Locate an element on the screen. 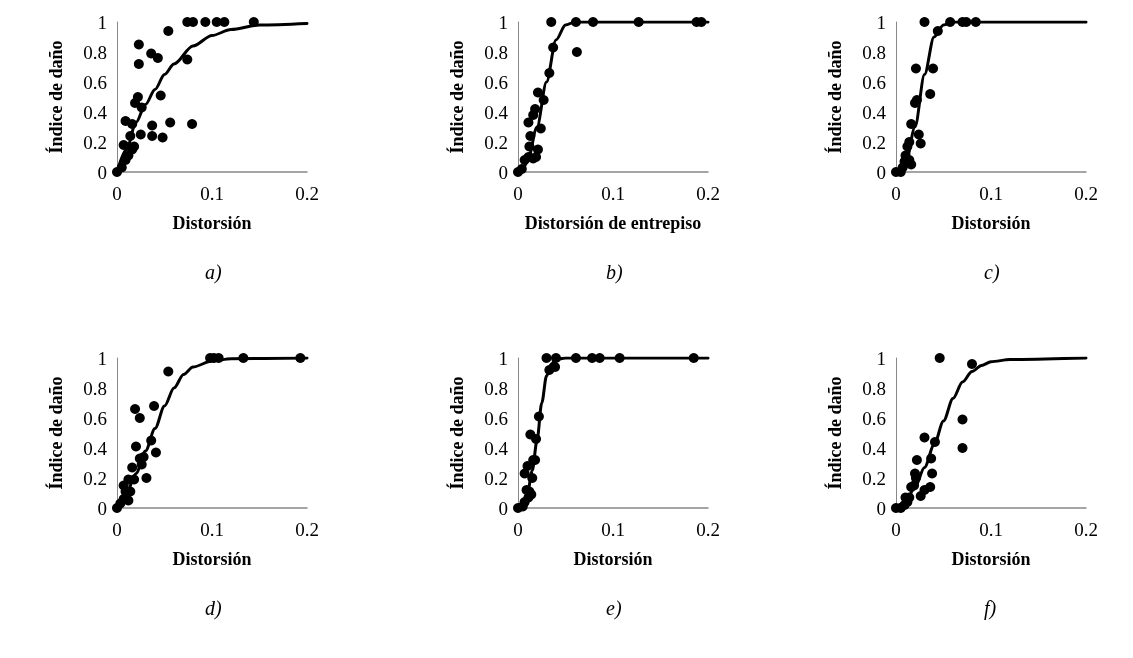  text: e) is located at coordinates (614, 608).